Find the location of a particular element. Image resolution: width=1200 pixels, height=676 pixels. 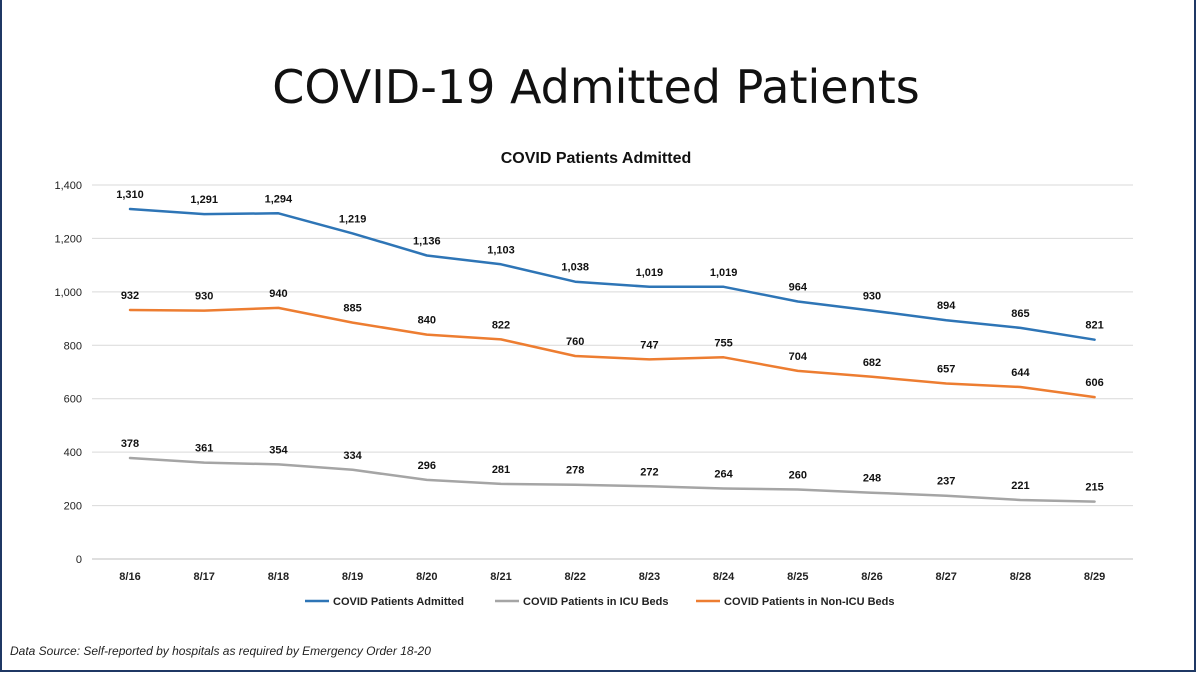

x-tick-label: 8/28 is located at coordinates (1020, 577).